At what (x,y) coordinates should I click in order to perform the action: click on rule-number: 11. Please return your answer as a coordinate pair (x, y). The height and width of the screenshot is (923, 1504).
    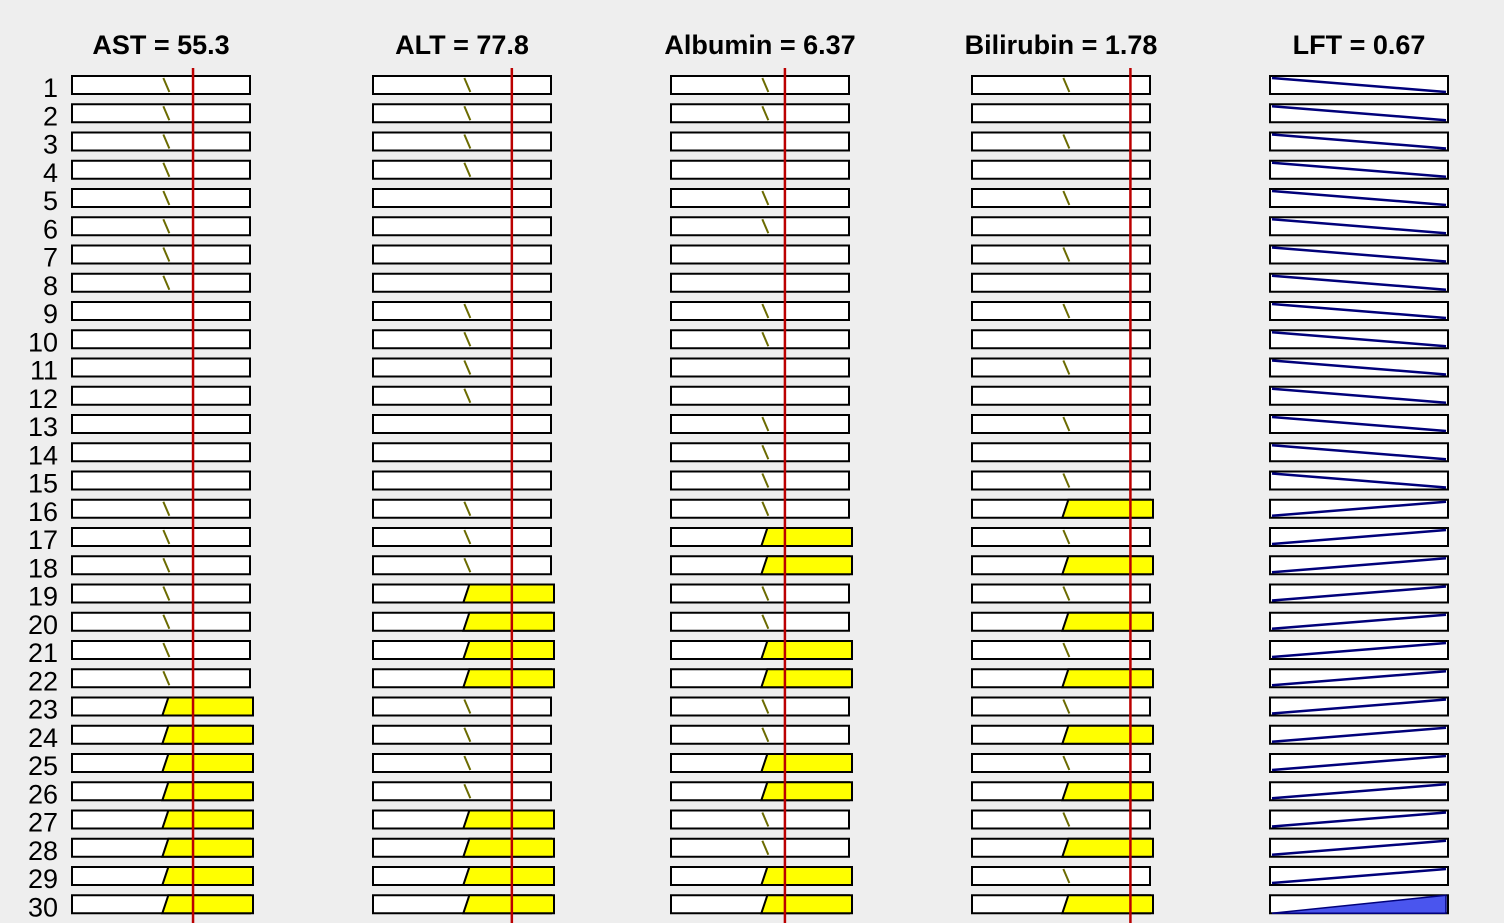
    Looking at the image, I should click on (44, 371).